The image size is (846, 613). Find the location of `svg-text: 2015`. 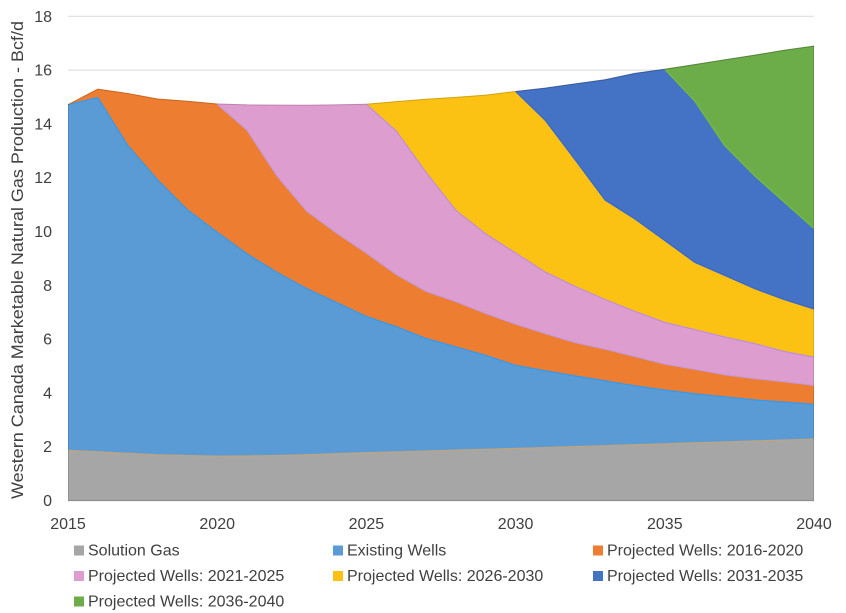

svg-text: 2015 is located at coordinates (68, 524).